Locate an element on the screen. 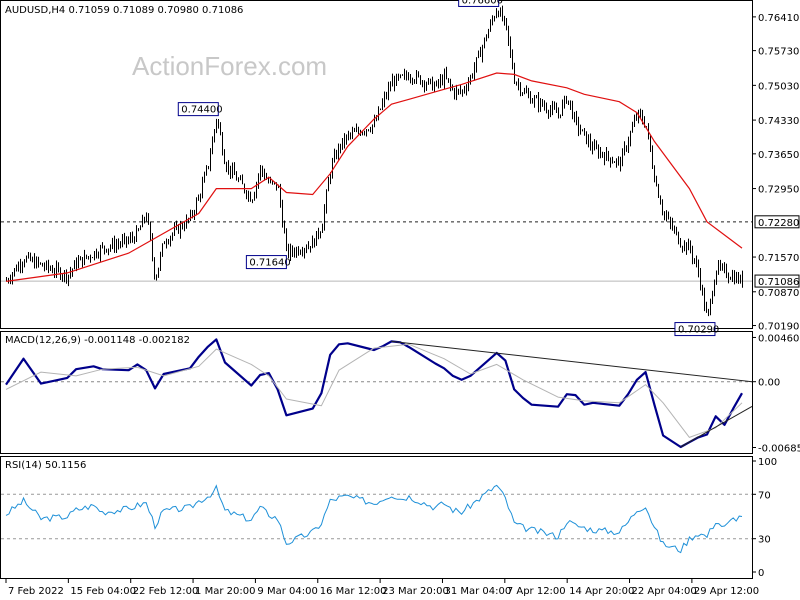 This screenshot has height=600, width=800. price-tick-label: 0.72280 is located at coordinates (778, 223).